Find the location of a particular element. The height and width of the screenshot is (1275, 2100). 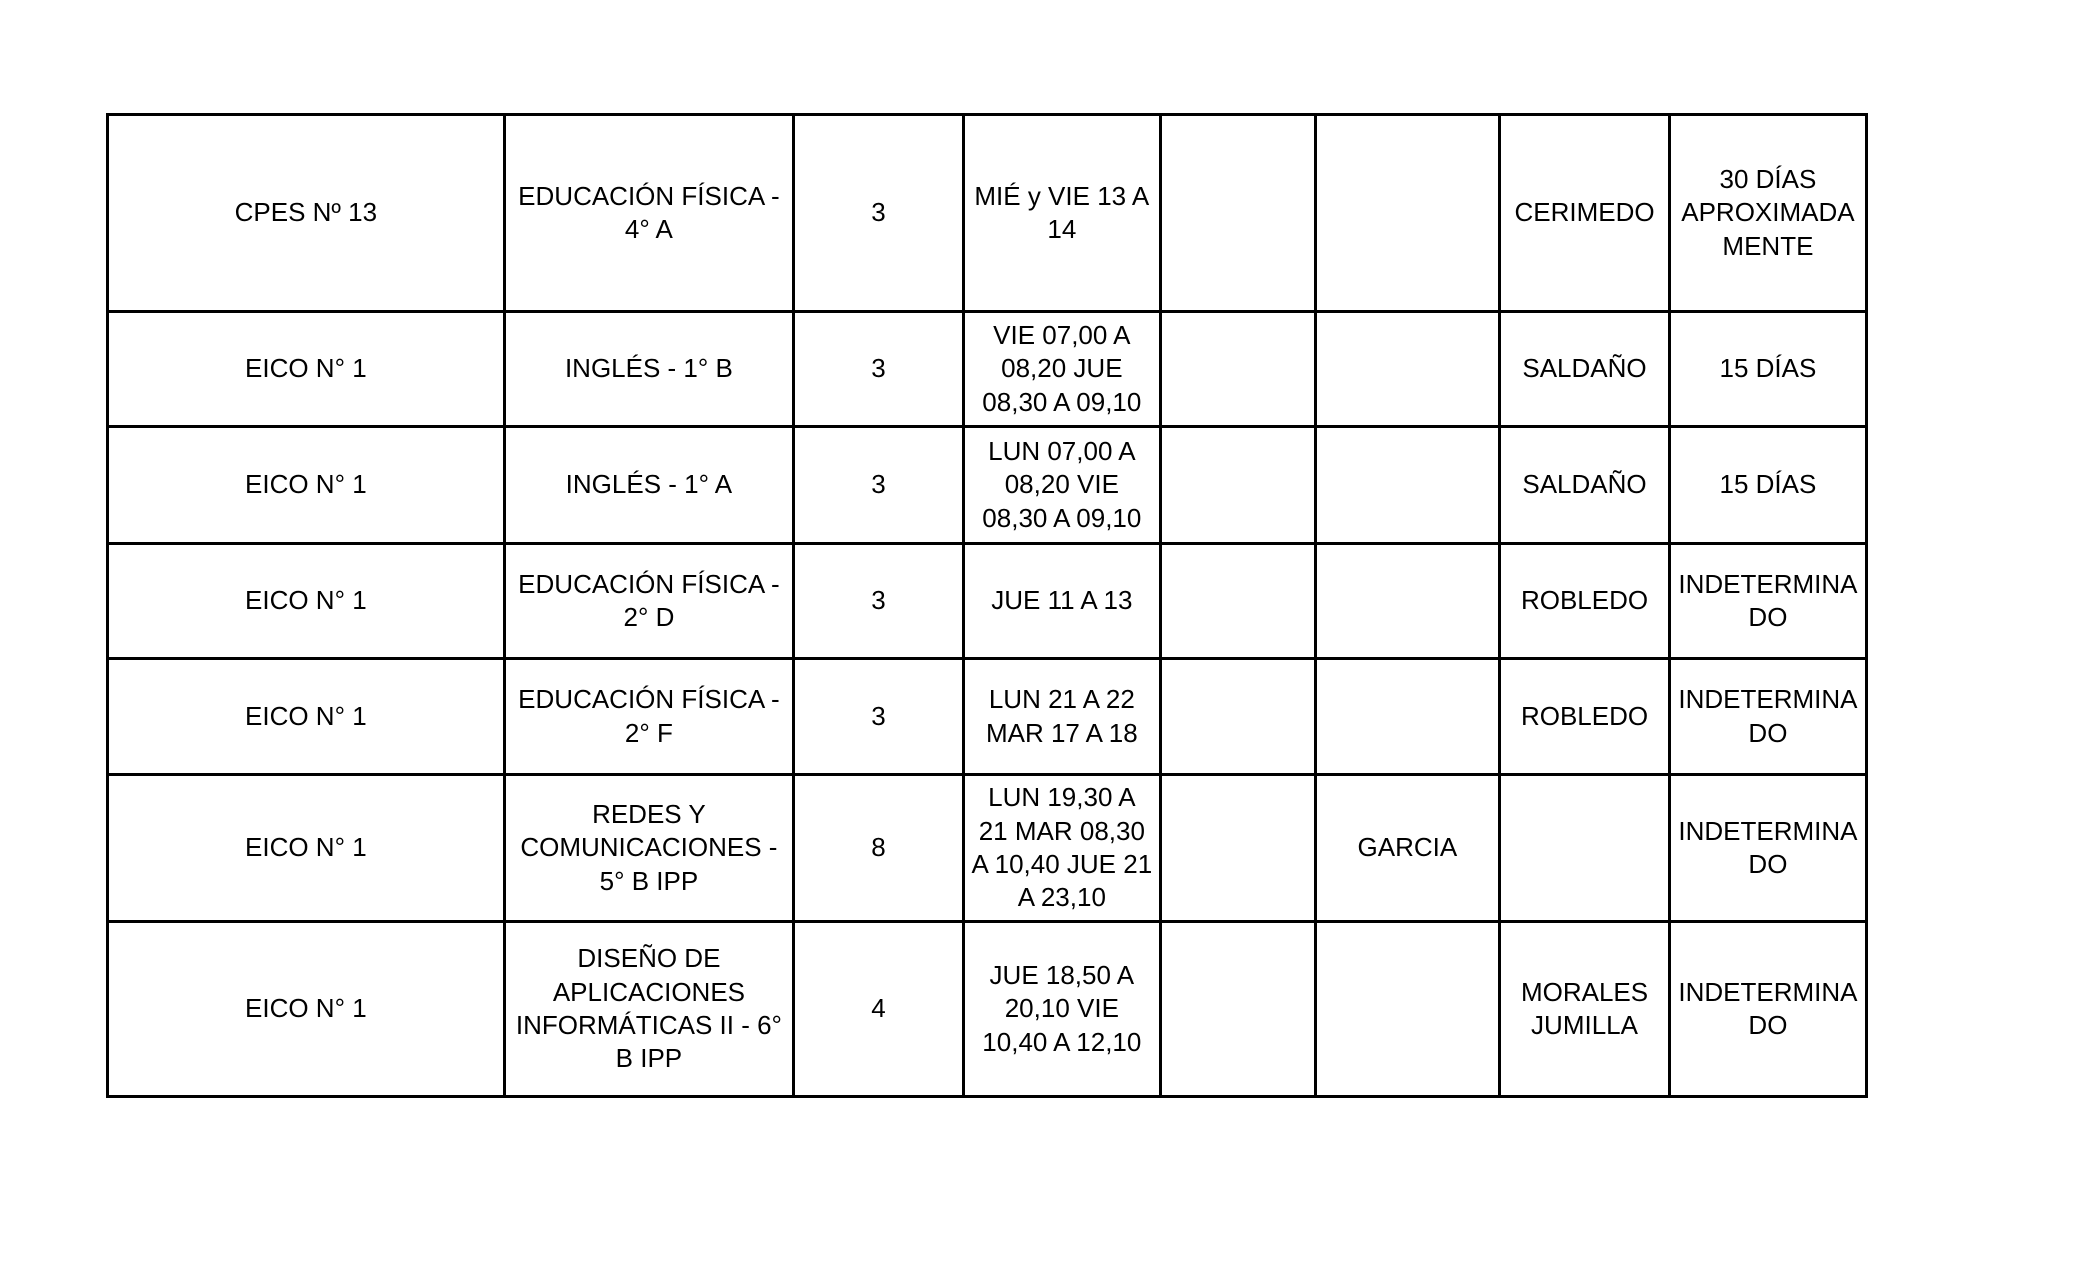

cell-horario: MIÉ y VIE 13 A 14 is located at coordinates (1061, 213).